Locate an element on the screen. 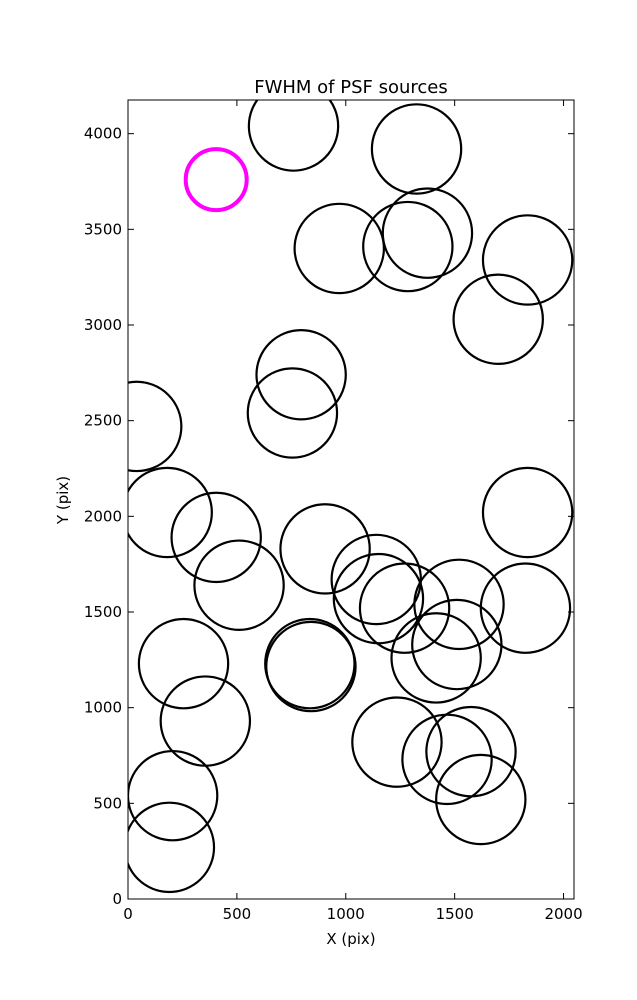 Image resolution: width=637 pixels, height=1000 pixels. x-tick-label-500: 500 is located at coordinates (237, 914).